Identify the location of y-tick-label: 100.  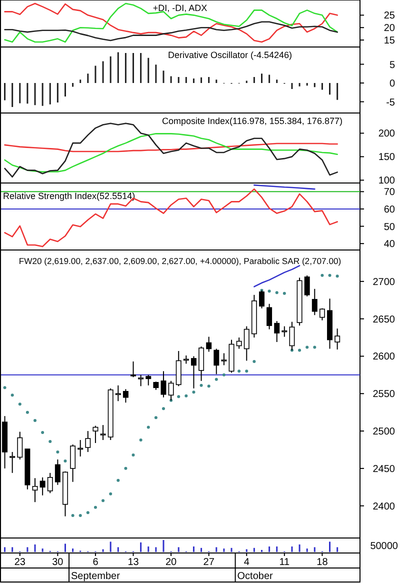
(387, 181).